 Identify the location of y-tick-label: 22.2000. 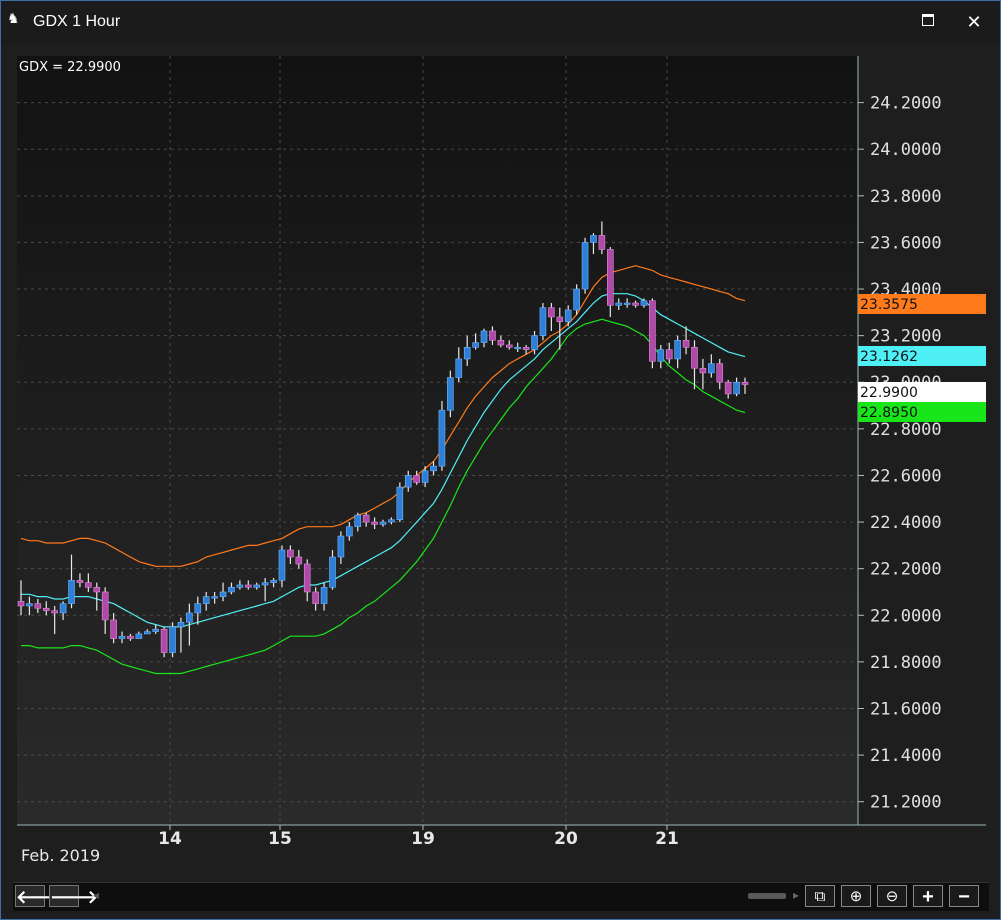
(906, 570).